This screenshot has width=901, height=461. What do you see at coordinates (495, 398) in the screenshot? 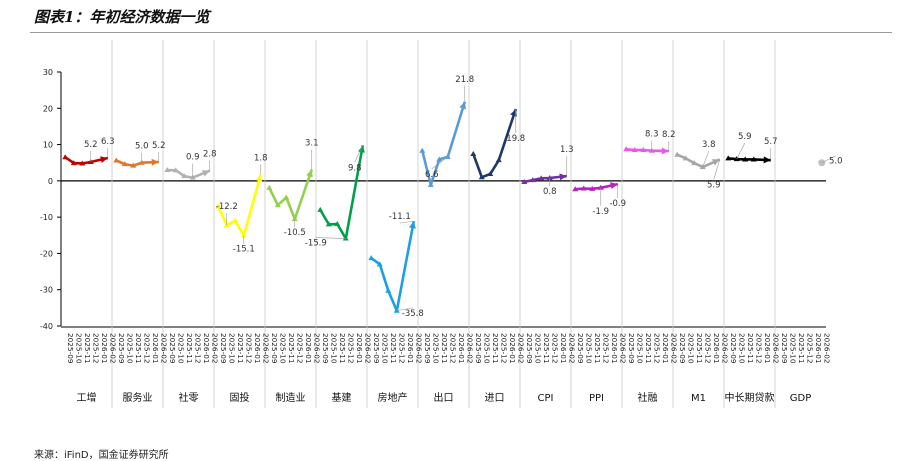
I see `group-label: 进口` at bounding box center [495, 398].